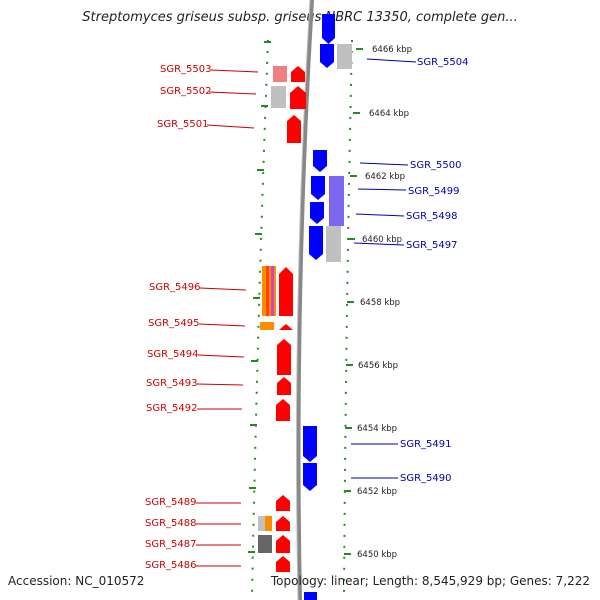  Describe the element at coordinates (443, 62) in the screenshot. I see `gene-label-sgr-5504: SGR_5504` at that location.